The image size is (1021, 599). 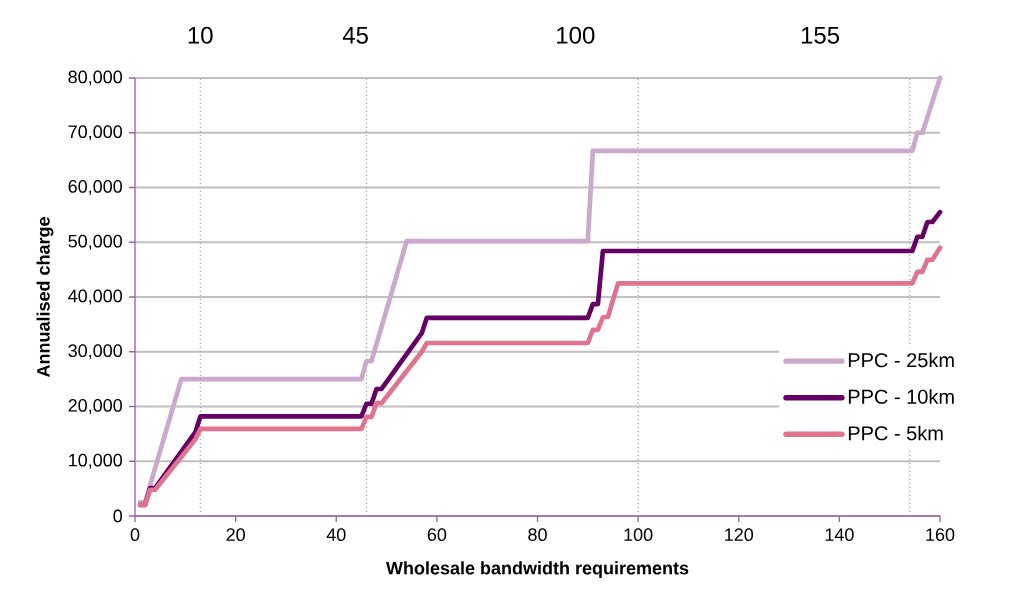 I want to click on x-tick-label: 60, so click(x=437, y=534).